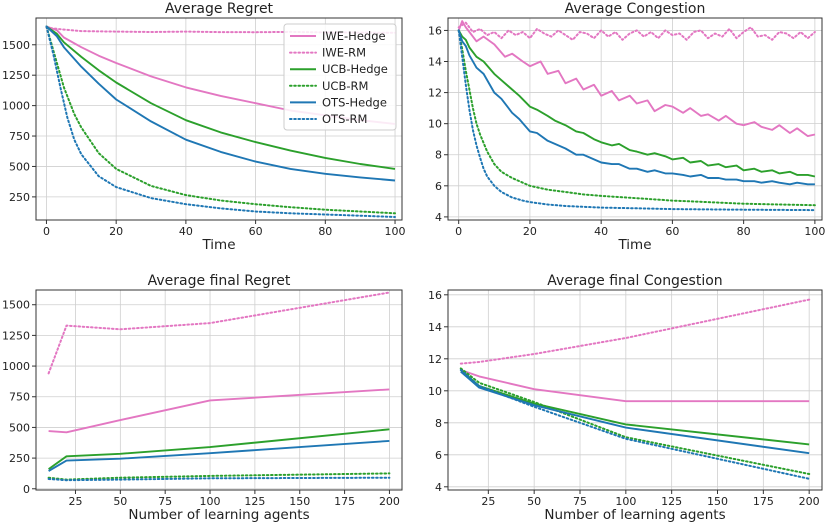 The height and width of the screenshot is (522, 831). I want to click on legend-label-ucb-hedge: UCB-Hedge, so click(355, 69).